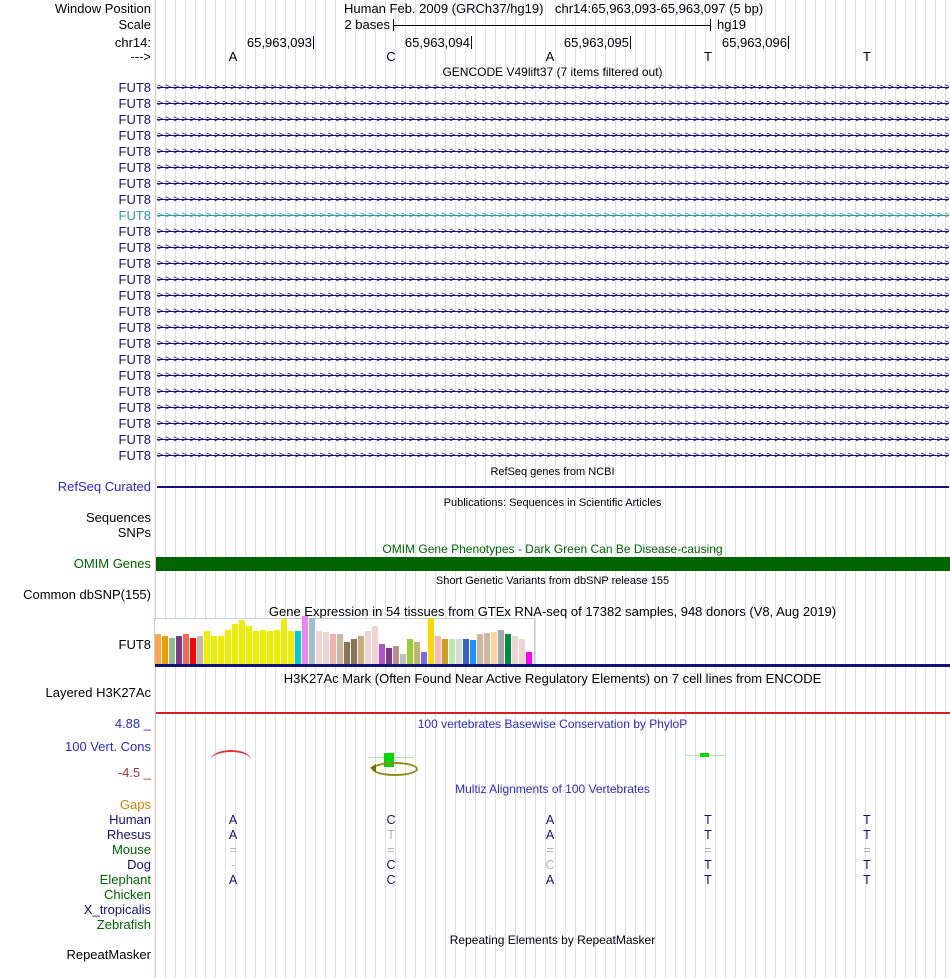 This screenshot has height=978, width=950. Describe the element at coordinates (345, 640) in the screenshot. I see `gtex-bars` at that location.